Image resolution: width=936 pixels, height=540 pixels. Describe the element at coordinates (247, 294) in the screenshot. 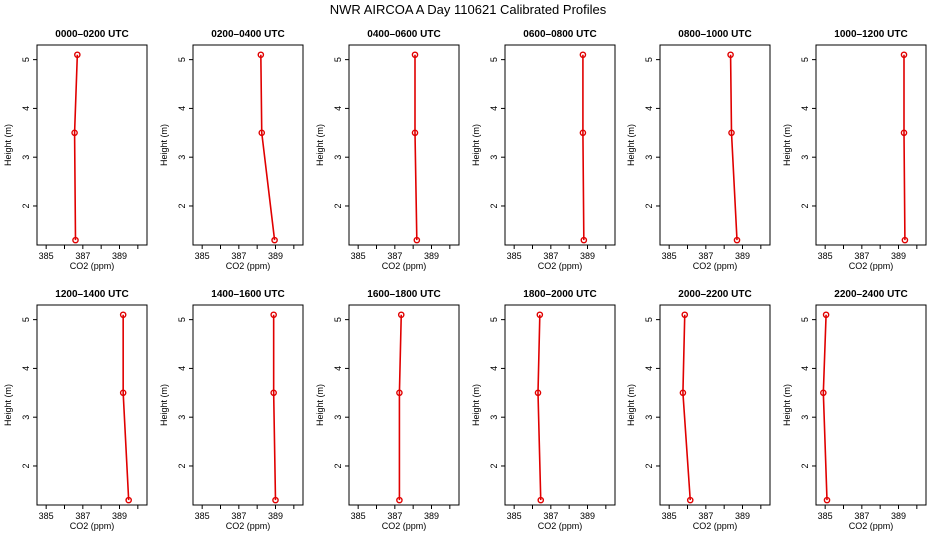

I see `panel-title: 1400–1600 UTC` at that location.